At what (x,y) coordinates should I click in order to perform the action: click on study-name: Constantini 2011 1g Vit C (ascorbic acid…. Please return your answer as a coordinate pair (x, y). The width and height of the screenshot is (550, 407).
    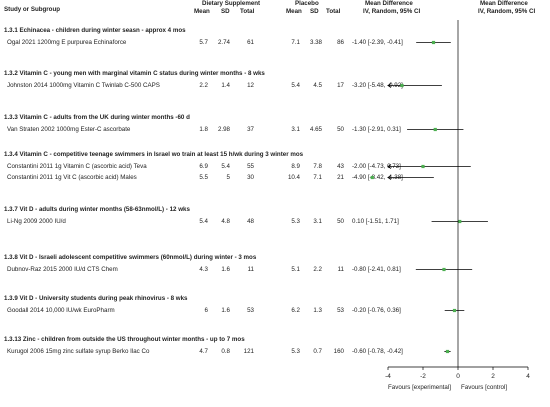
    Looking at the image, I should click on (72, 177).